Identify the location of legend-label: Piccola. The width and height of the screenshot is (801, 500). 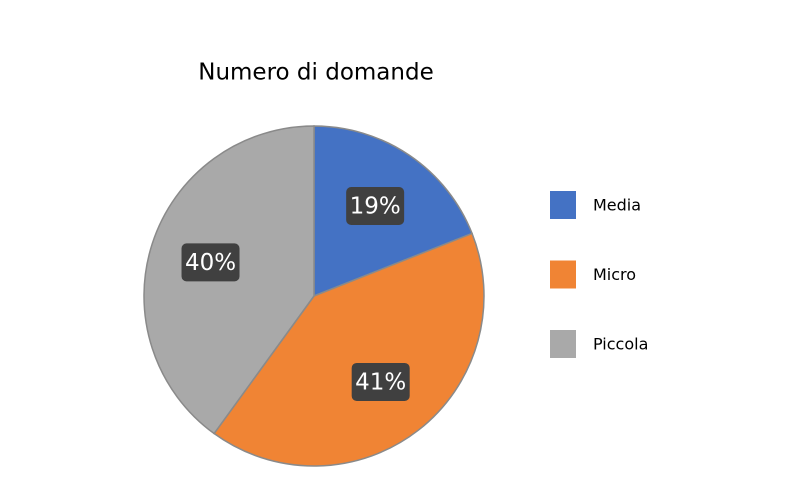
(620, 344).